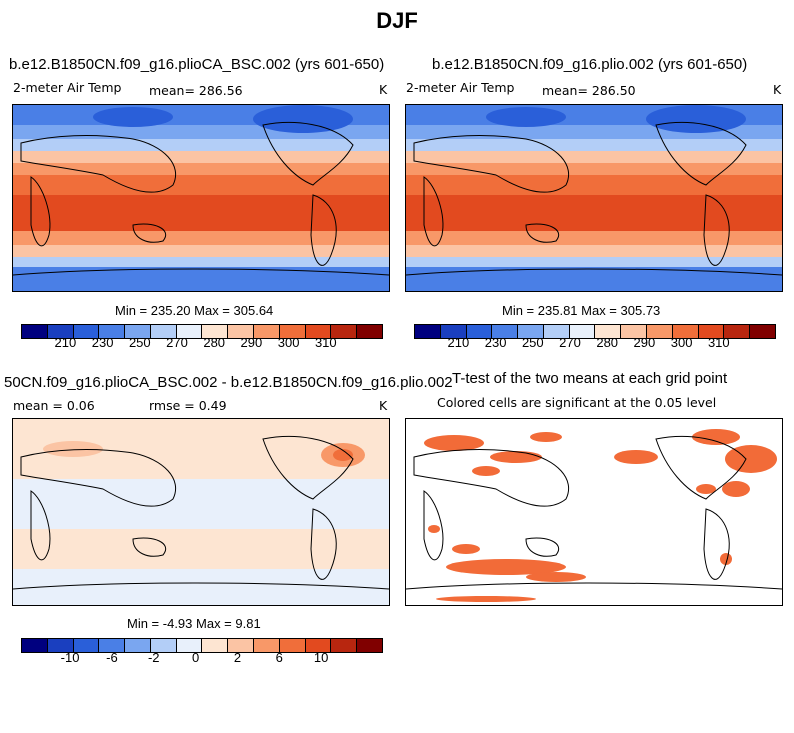 The image size is (794, 733). Describe the element at coordinates (383, 405) in the screenshot. I see `panel3-units: K` at that location.